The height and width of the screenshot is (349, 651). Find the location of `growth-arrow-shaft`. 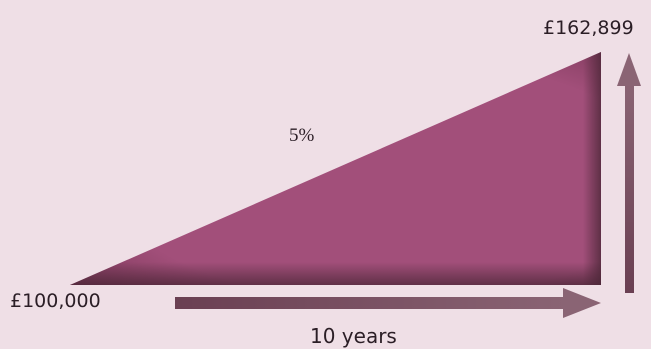

growth-arrow-shaft is located at coordinates (629, 187).